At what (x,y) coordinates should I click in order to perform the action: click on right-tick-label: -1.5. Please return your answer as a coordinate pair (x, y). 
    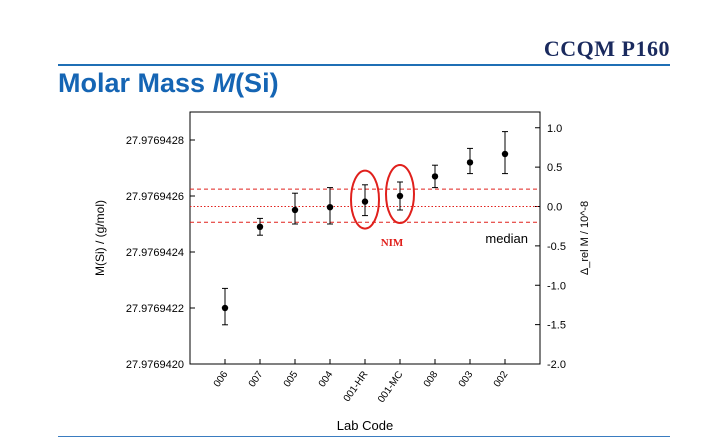
    Looking at the image, I should click on (556, 326).